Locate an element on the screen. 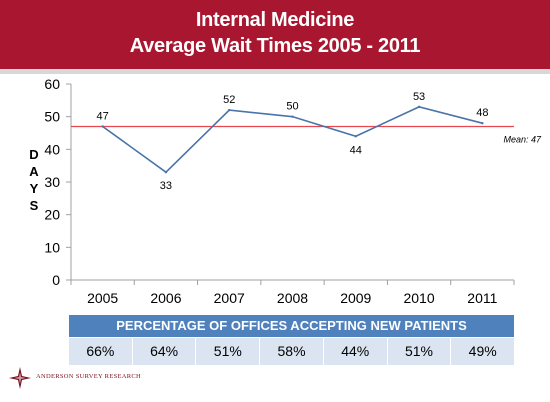  company-logo: ANDERSON SURVEY RESEARCH is located at coordinates (88, 378).